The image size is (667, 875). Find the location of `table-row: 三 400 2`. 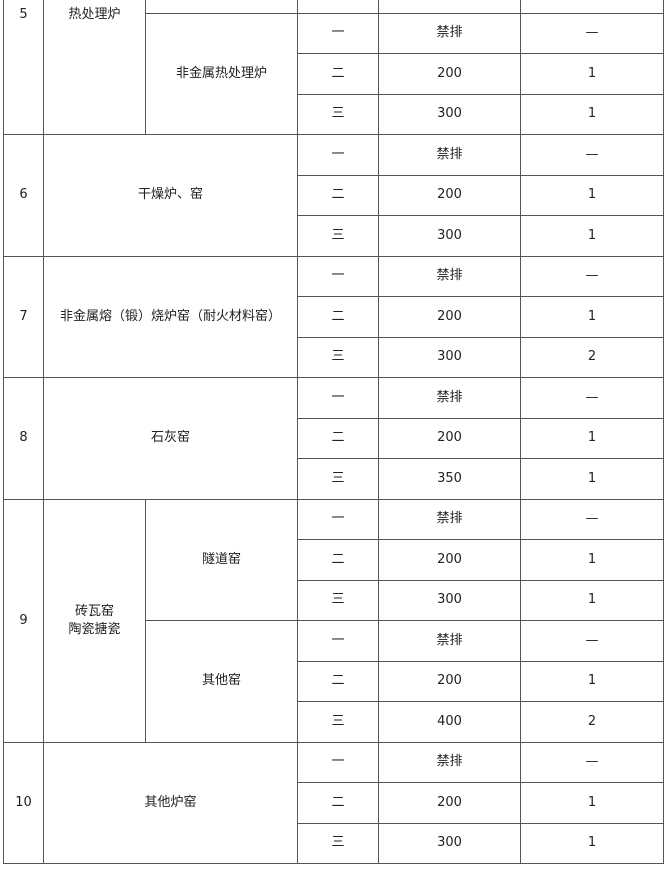

table-row: 三 400 2 is located at coordinates (334, 722).